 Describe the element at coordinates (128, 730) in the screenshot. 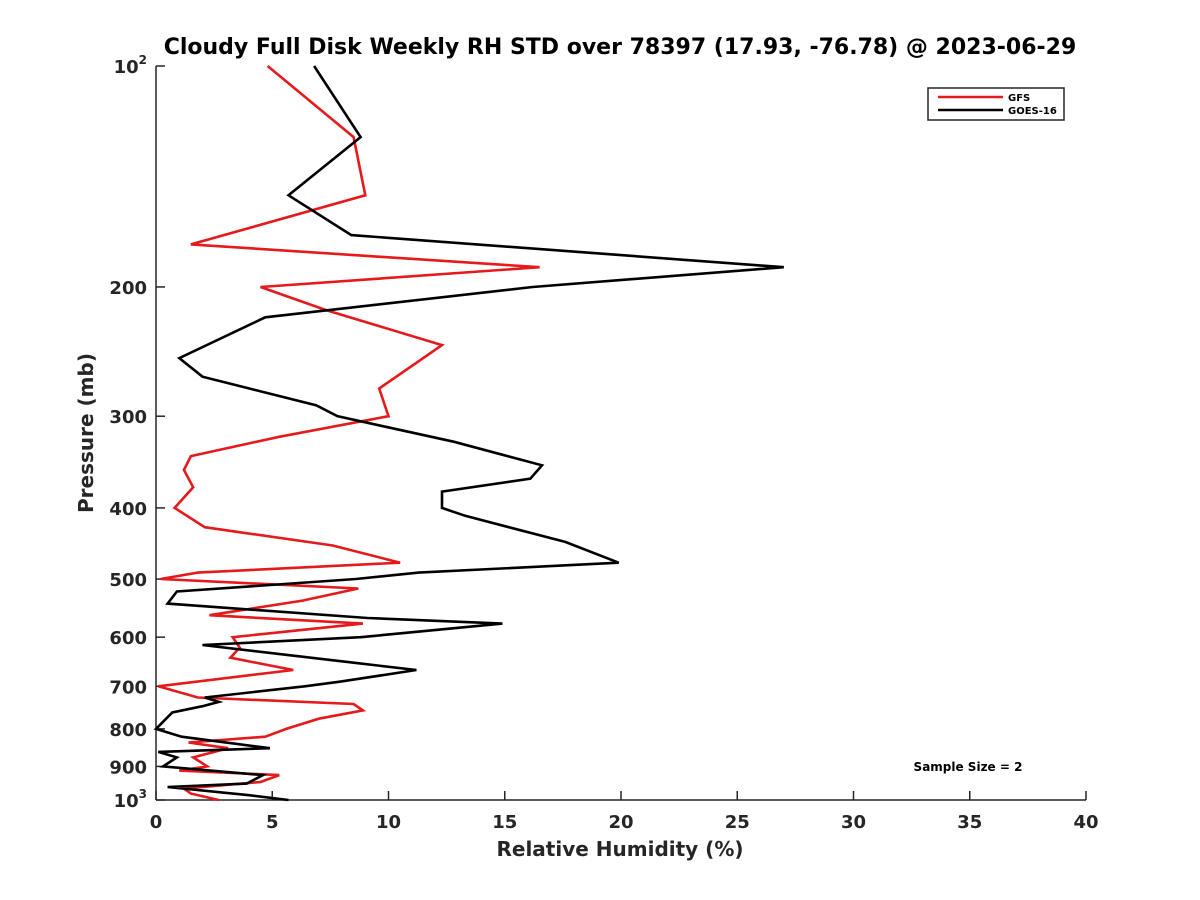

I see `y-tick-label: 800` at that location.